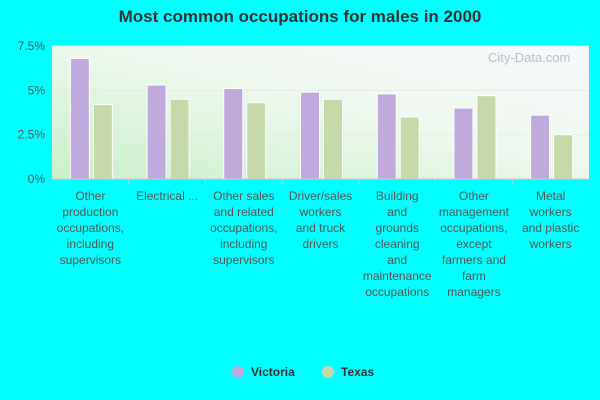 The image size is (600, 400). Describe the element at coordinates (238, 372) in the screenshot. I see `legend-swatch-victoria` at that location.